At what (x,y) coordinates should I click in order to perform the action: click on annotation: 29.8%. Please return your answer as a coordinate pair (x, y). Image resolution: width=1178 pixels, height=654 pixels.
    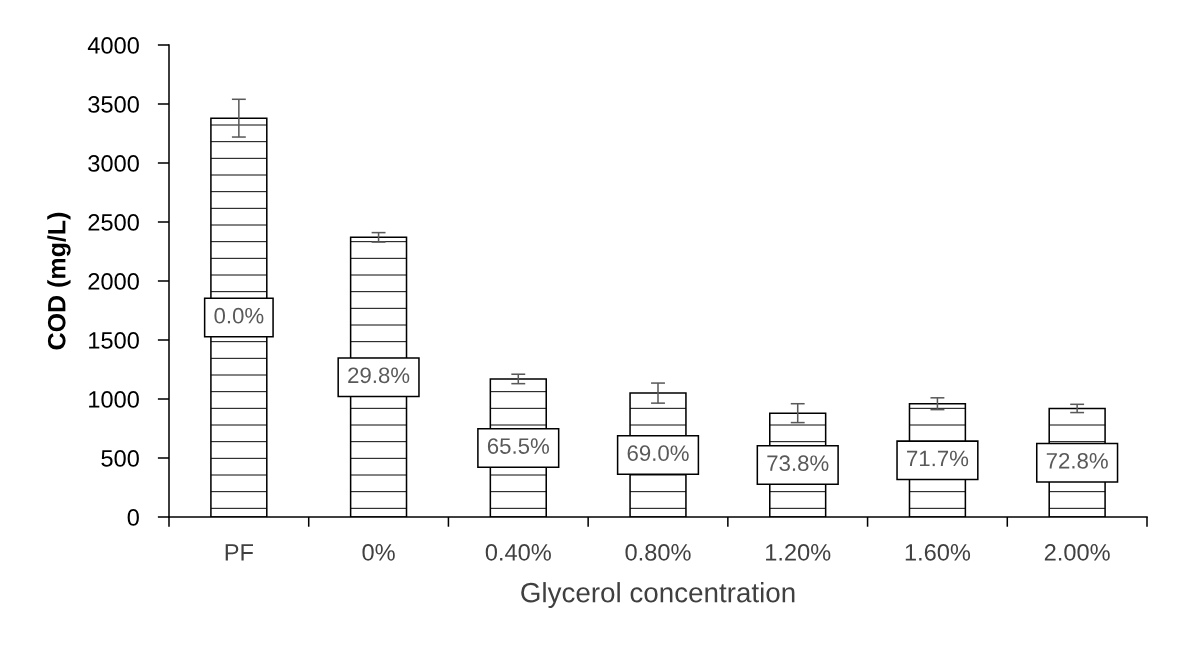
    Looking at the image, I should click on (379, 375).